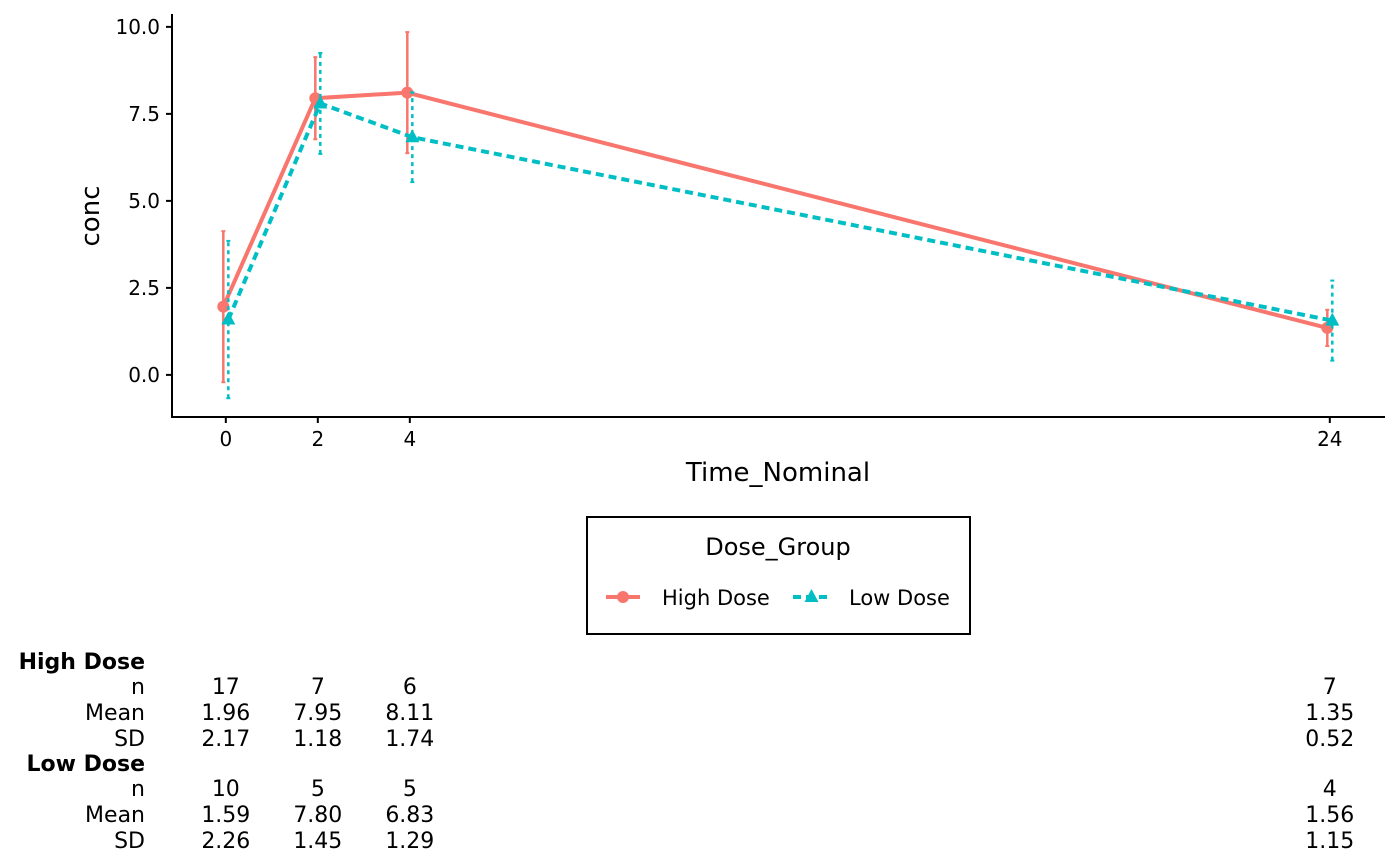 Image resolution: width=1400 pixels, height=866 pixels. I want to click on table-cell: 1.18, so click(317, 739).